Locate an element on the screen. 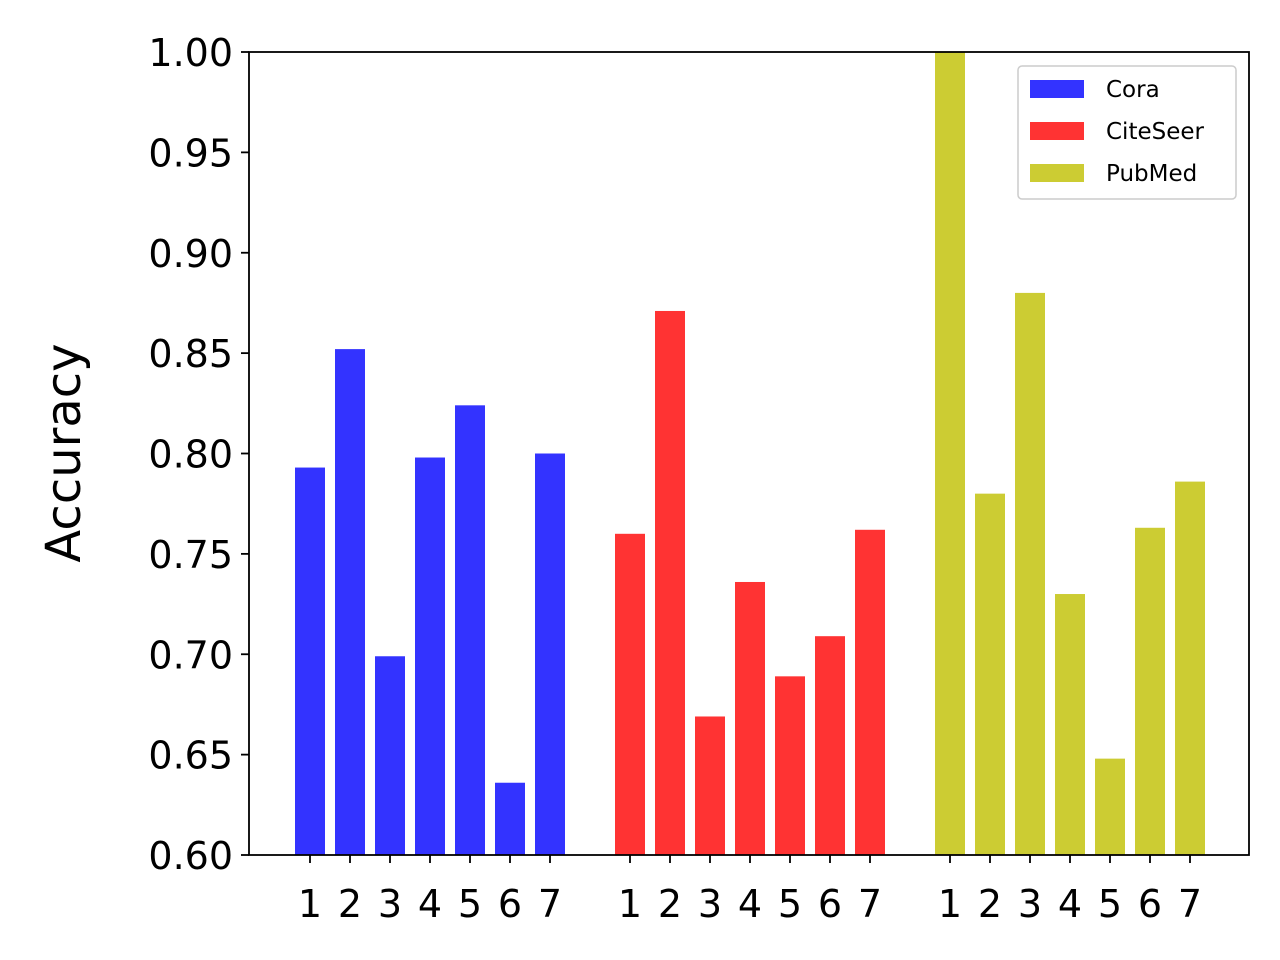 This screenshot has height=960, width=1280. y-tick-label: 0.75 is located at coordinates (190, 555).